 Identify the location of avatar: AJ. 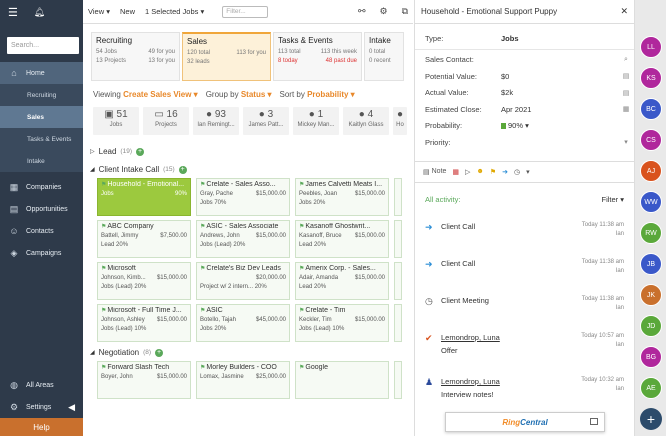
(651, 171).